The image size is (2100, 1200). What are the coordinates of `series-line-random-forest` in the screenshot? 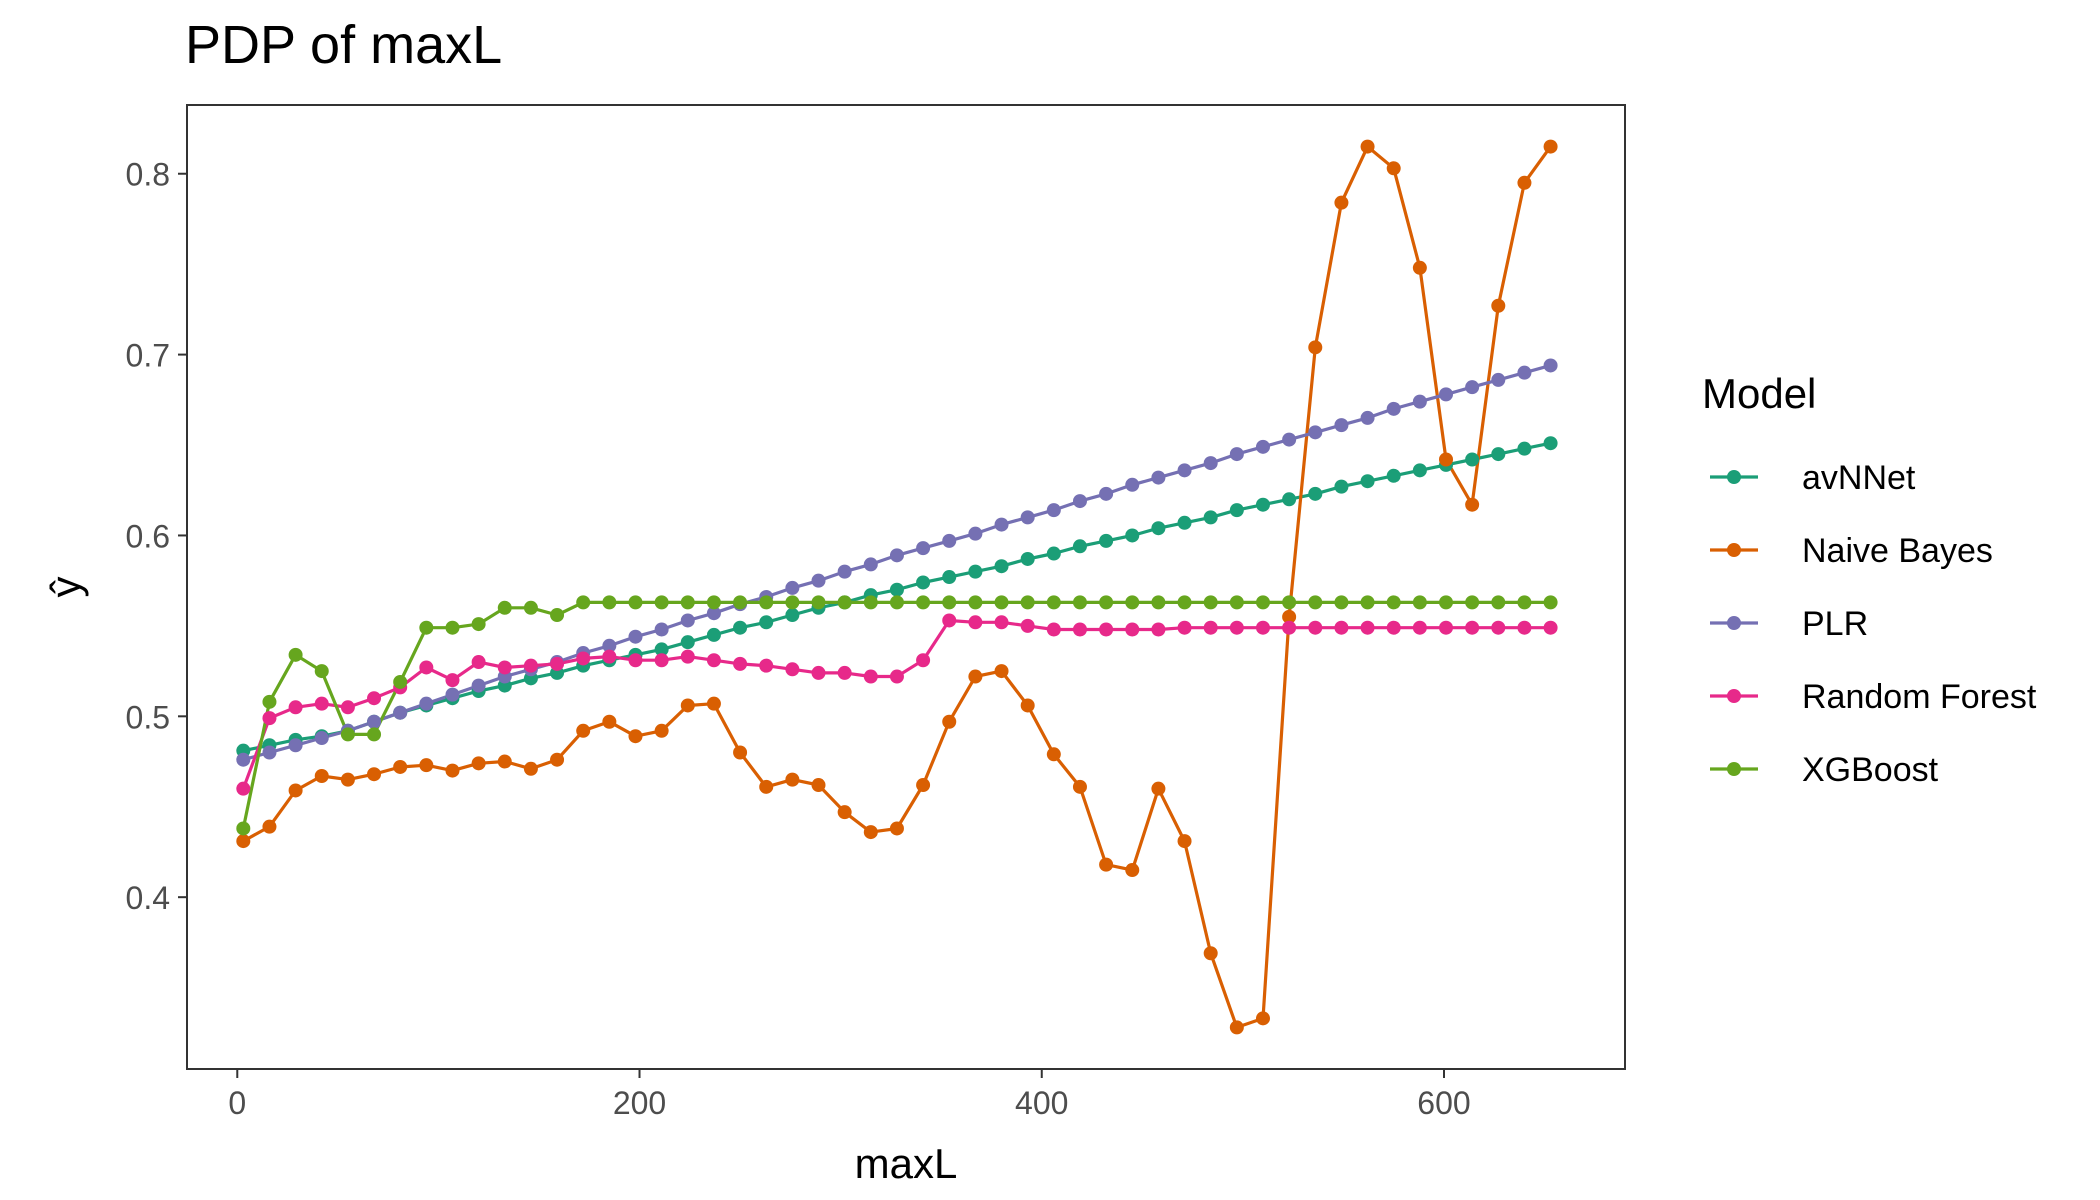 It's located at (896, 704).